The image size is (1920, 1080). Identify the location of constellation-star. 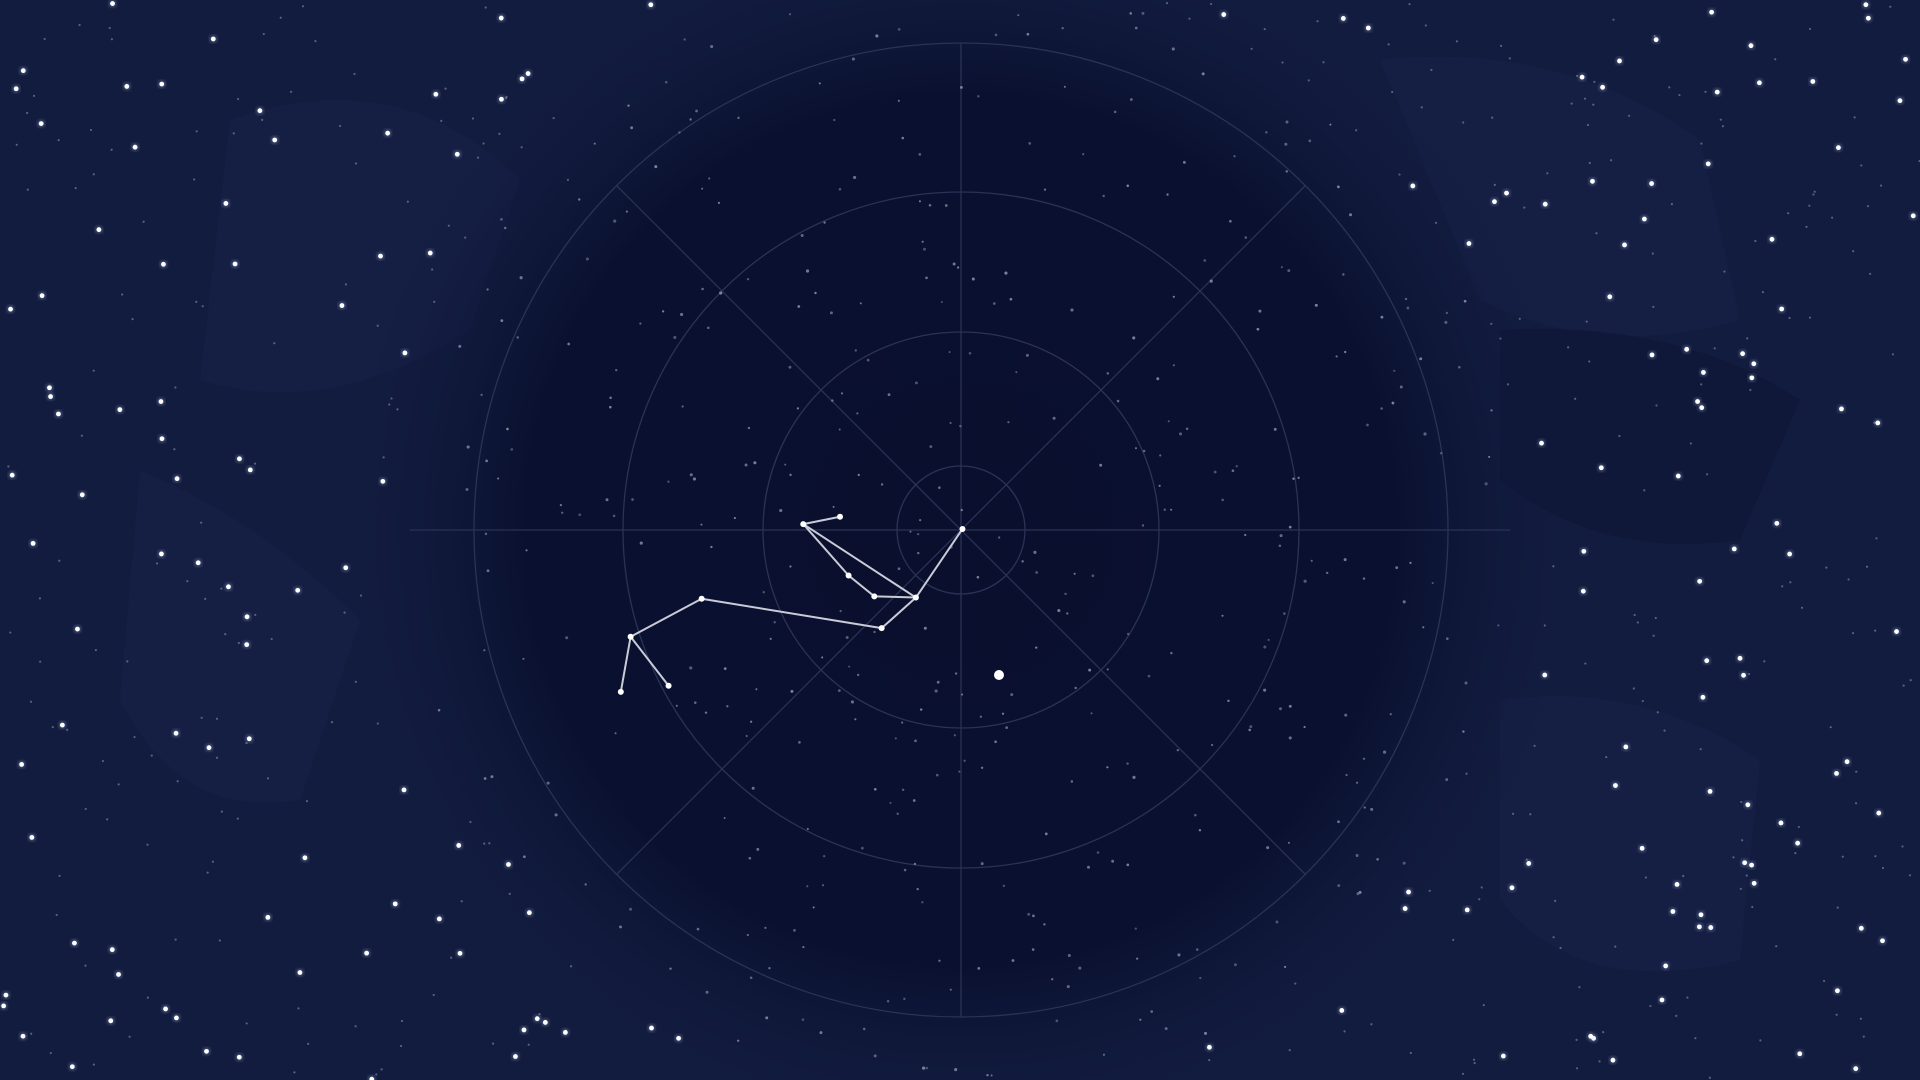
(962, 528).